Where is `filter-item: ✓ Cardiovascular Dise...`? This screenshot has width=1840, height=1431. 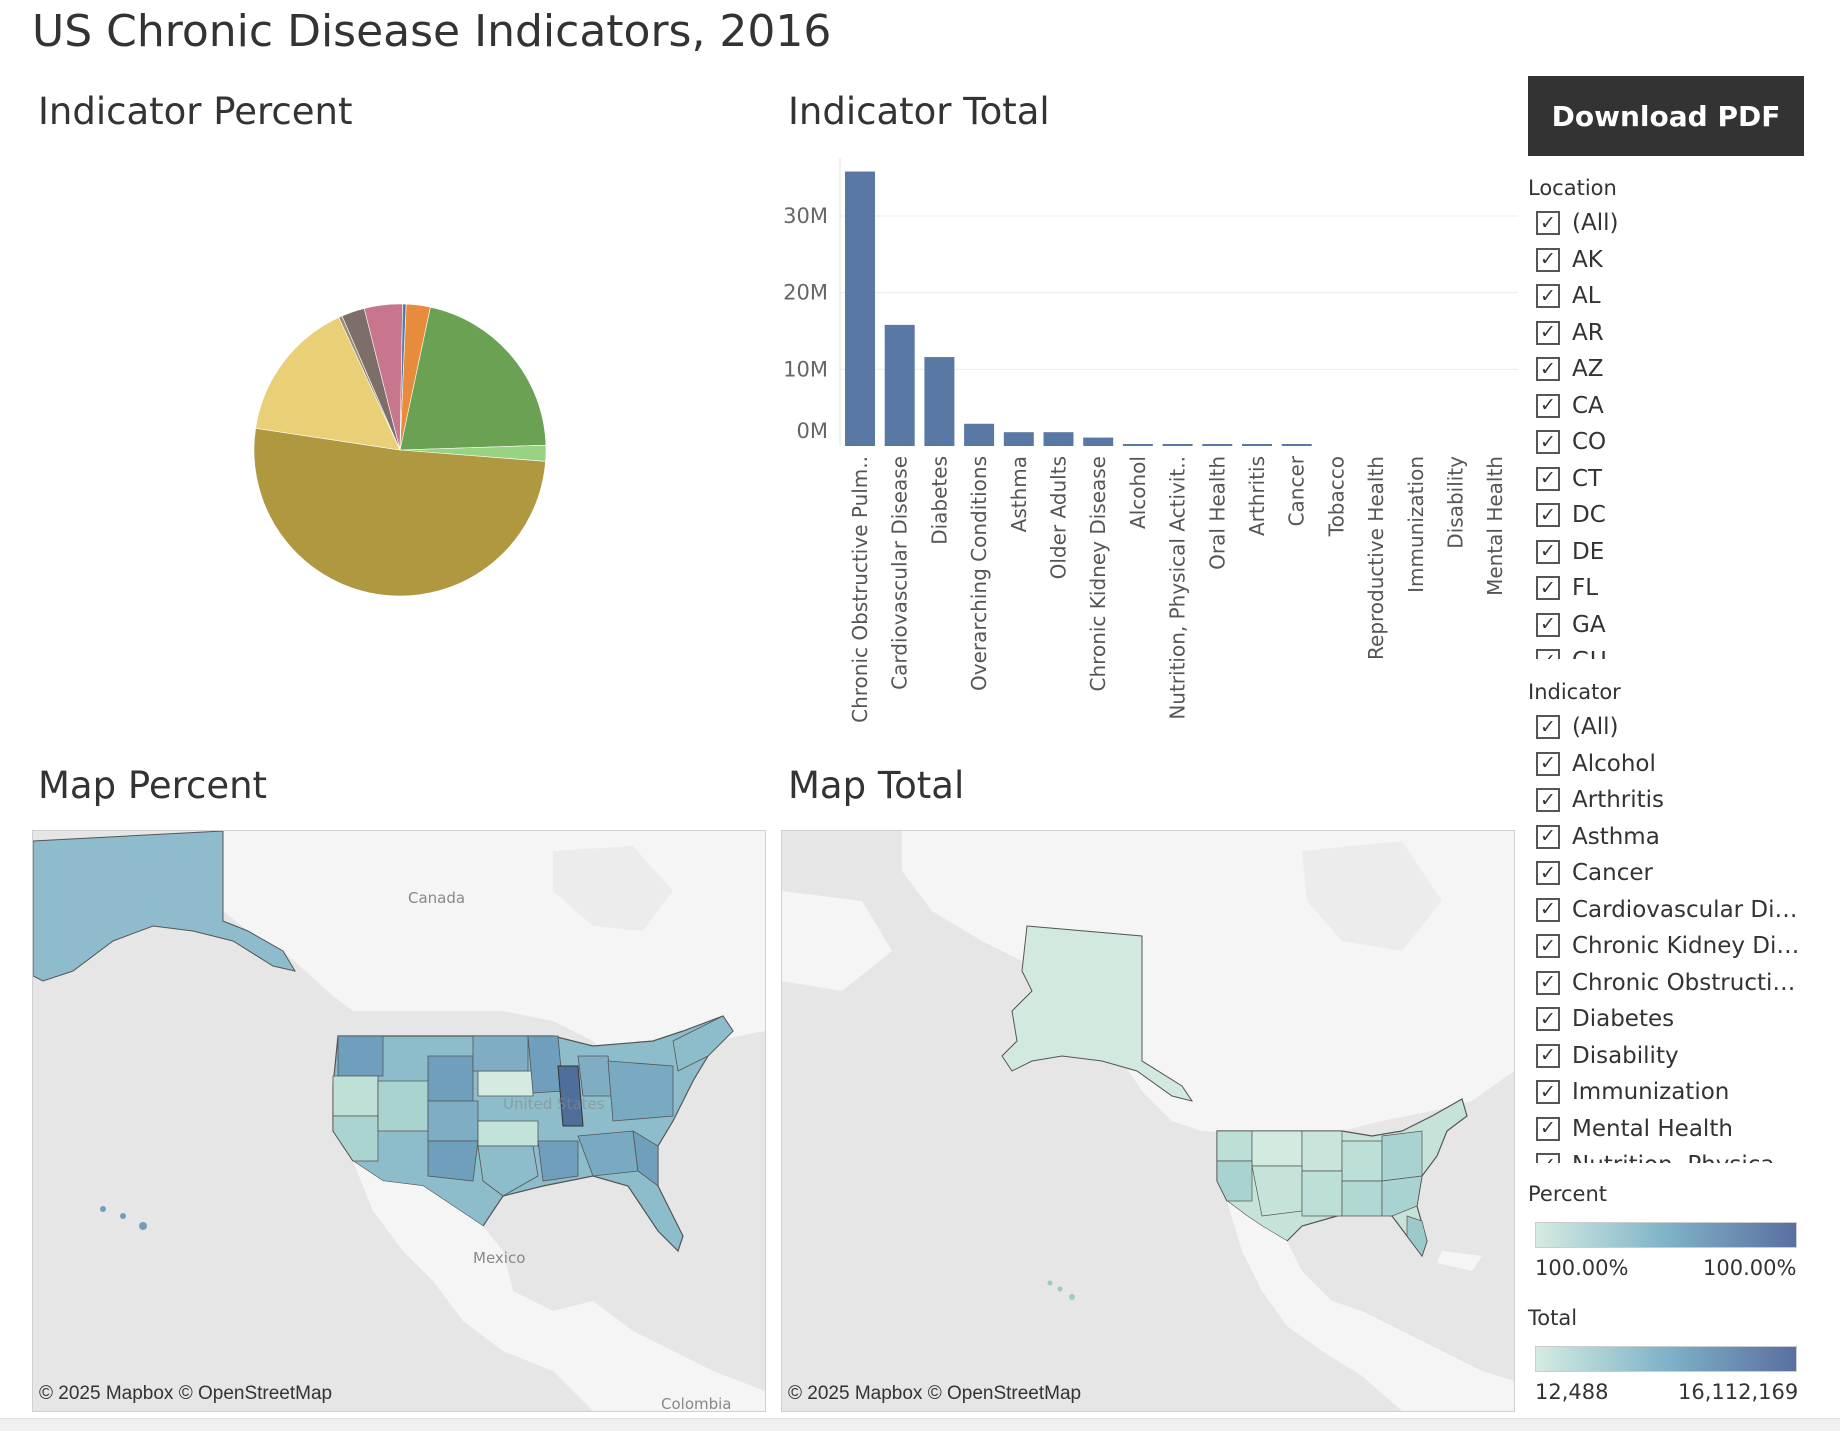
filter-item: ✓ Cardiovascular Dise... is located at coordinates (1673, 910).